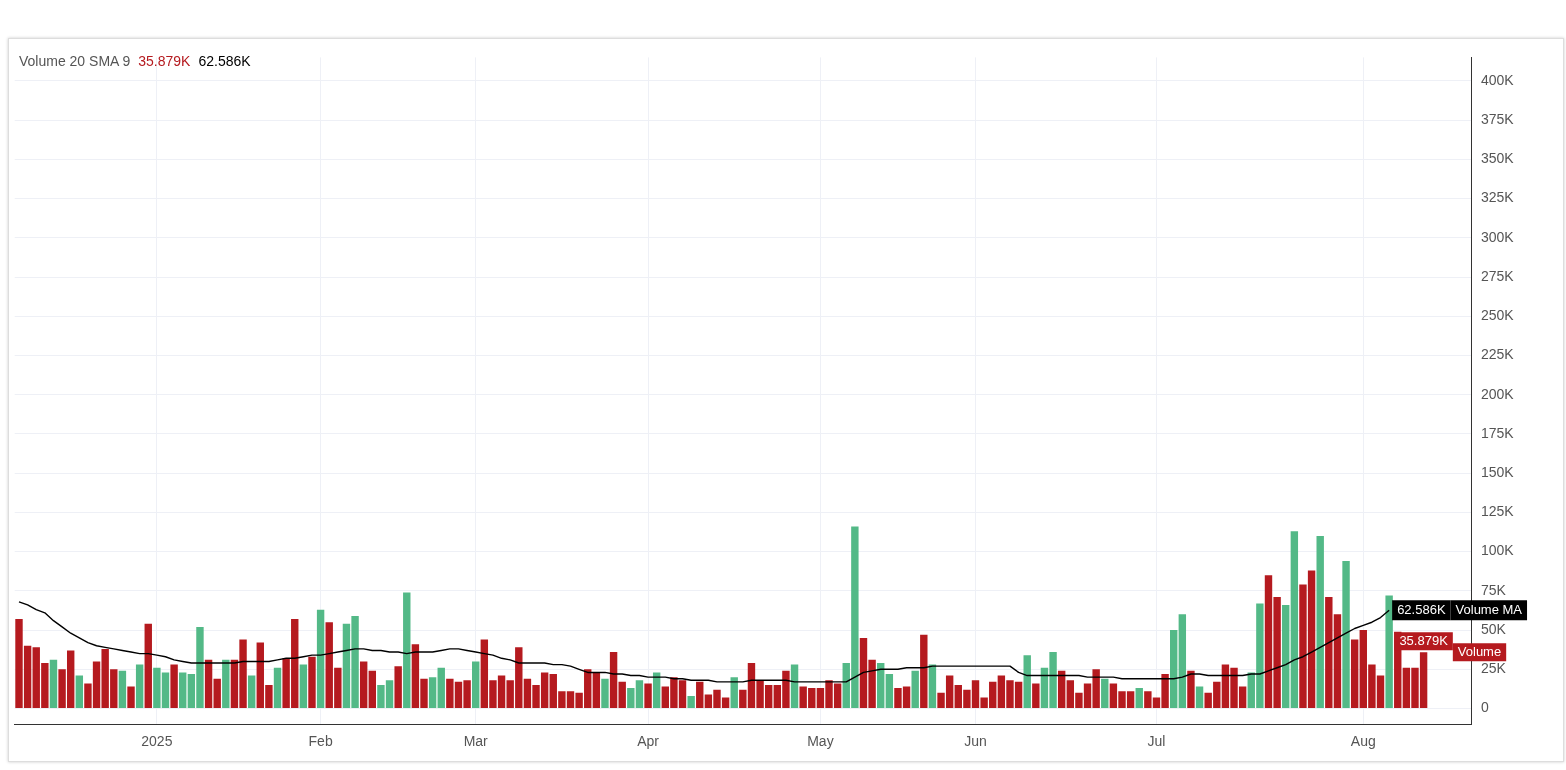  What do you see at coordinates (1498, 354) in the screenshot?
I see `y-tick-label: 225K` at bounding box center [1498, 354].